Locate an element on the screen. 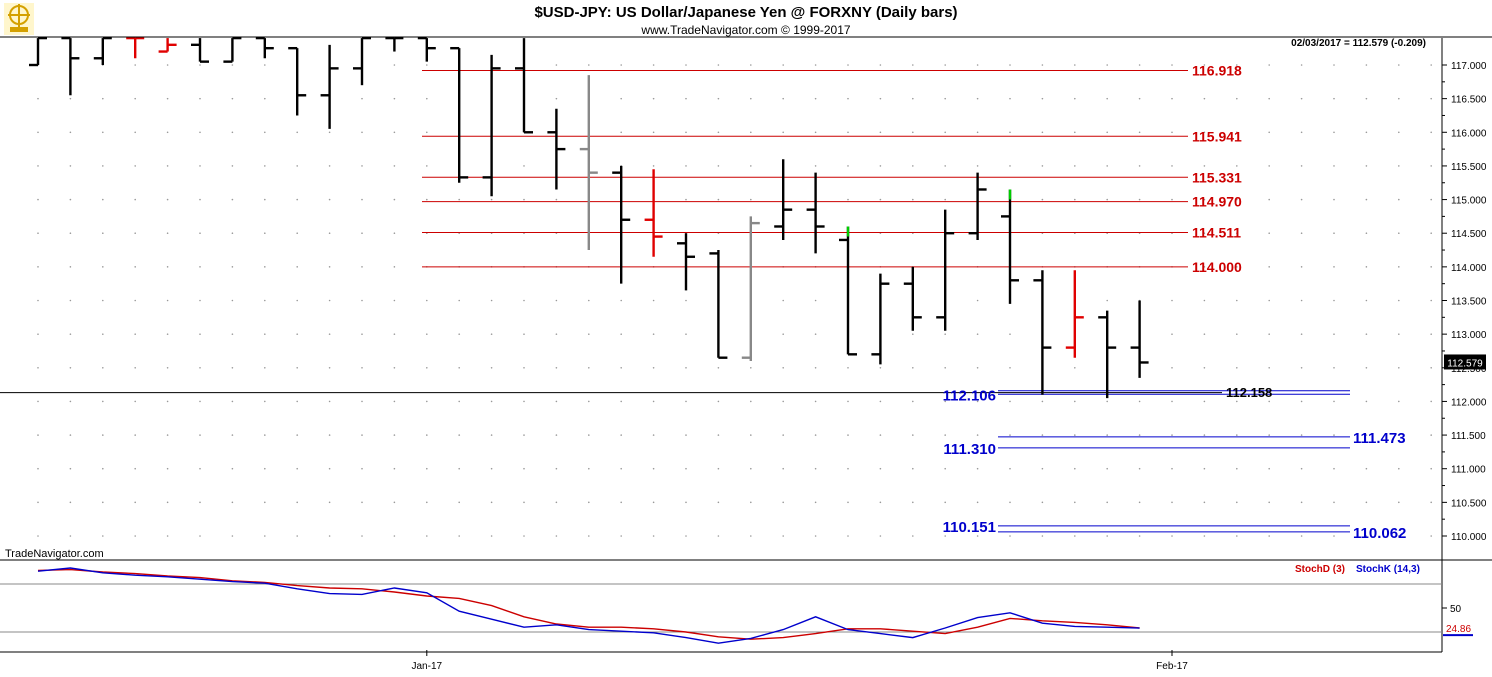  y-tick-label: 111.500 is located at coordinates (1468, 436).